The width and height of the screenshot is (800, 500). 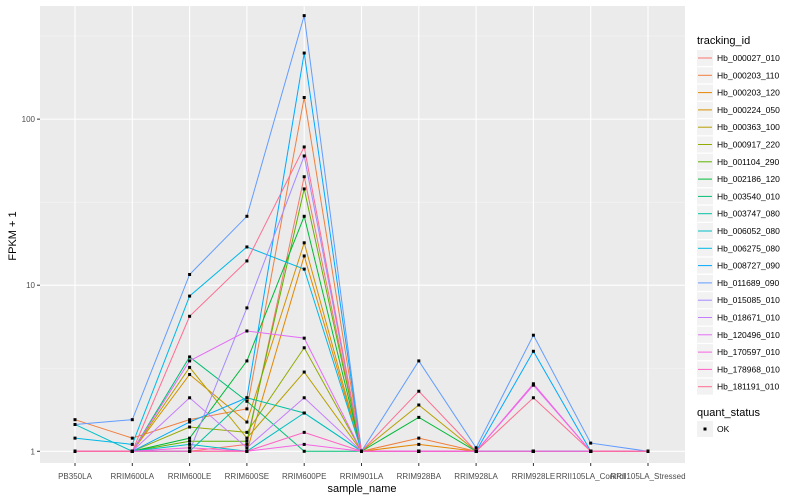 I want to click on legend-label: Hb_000203_110, so click(x=748, y=75).